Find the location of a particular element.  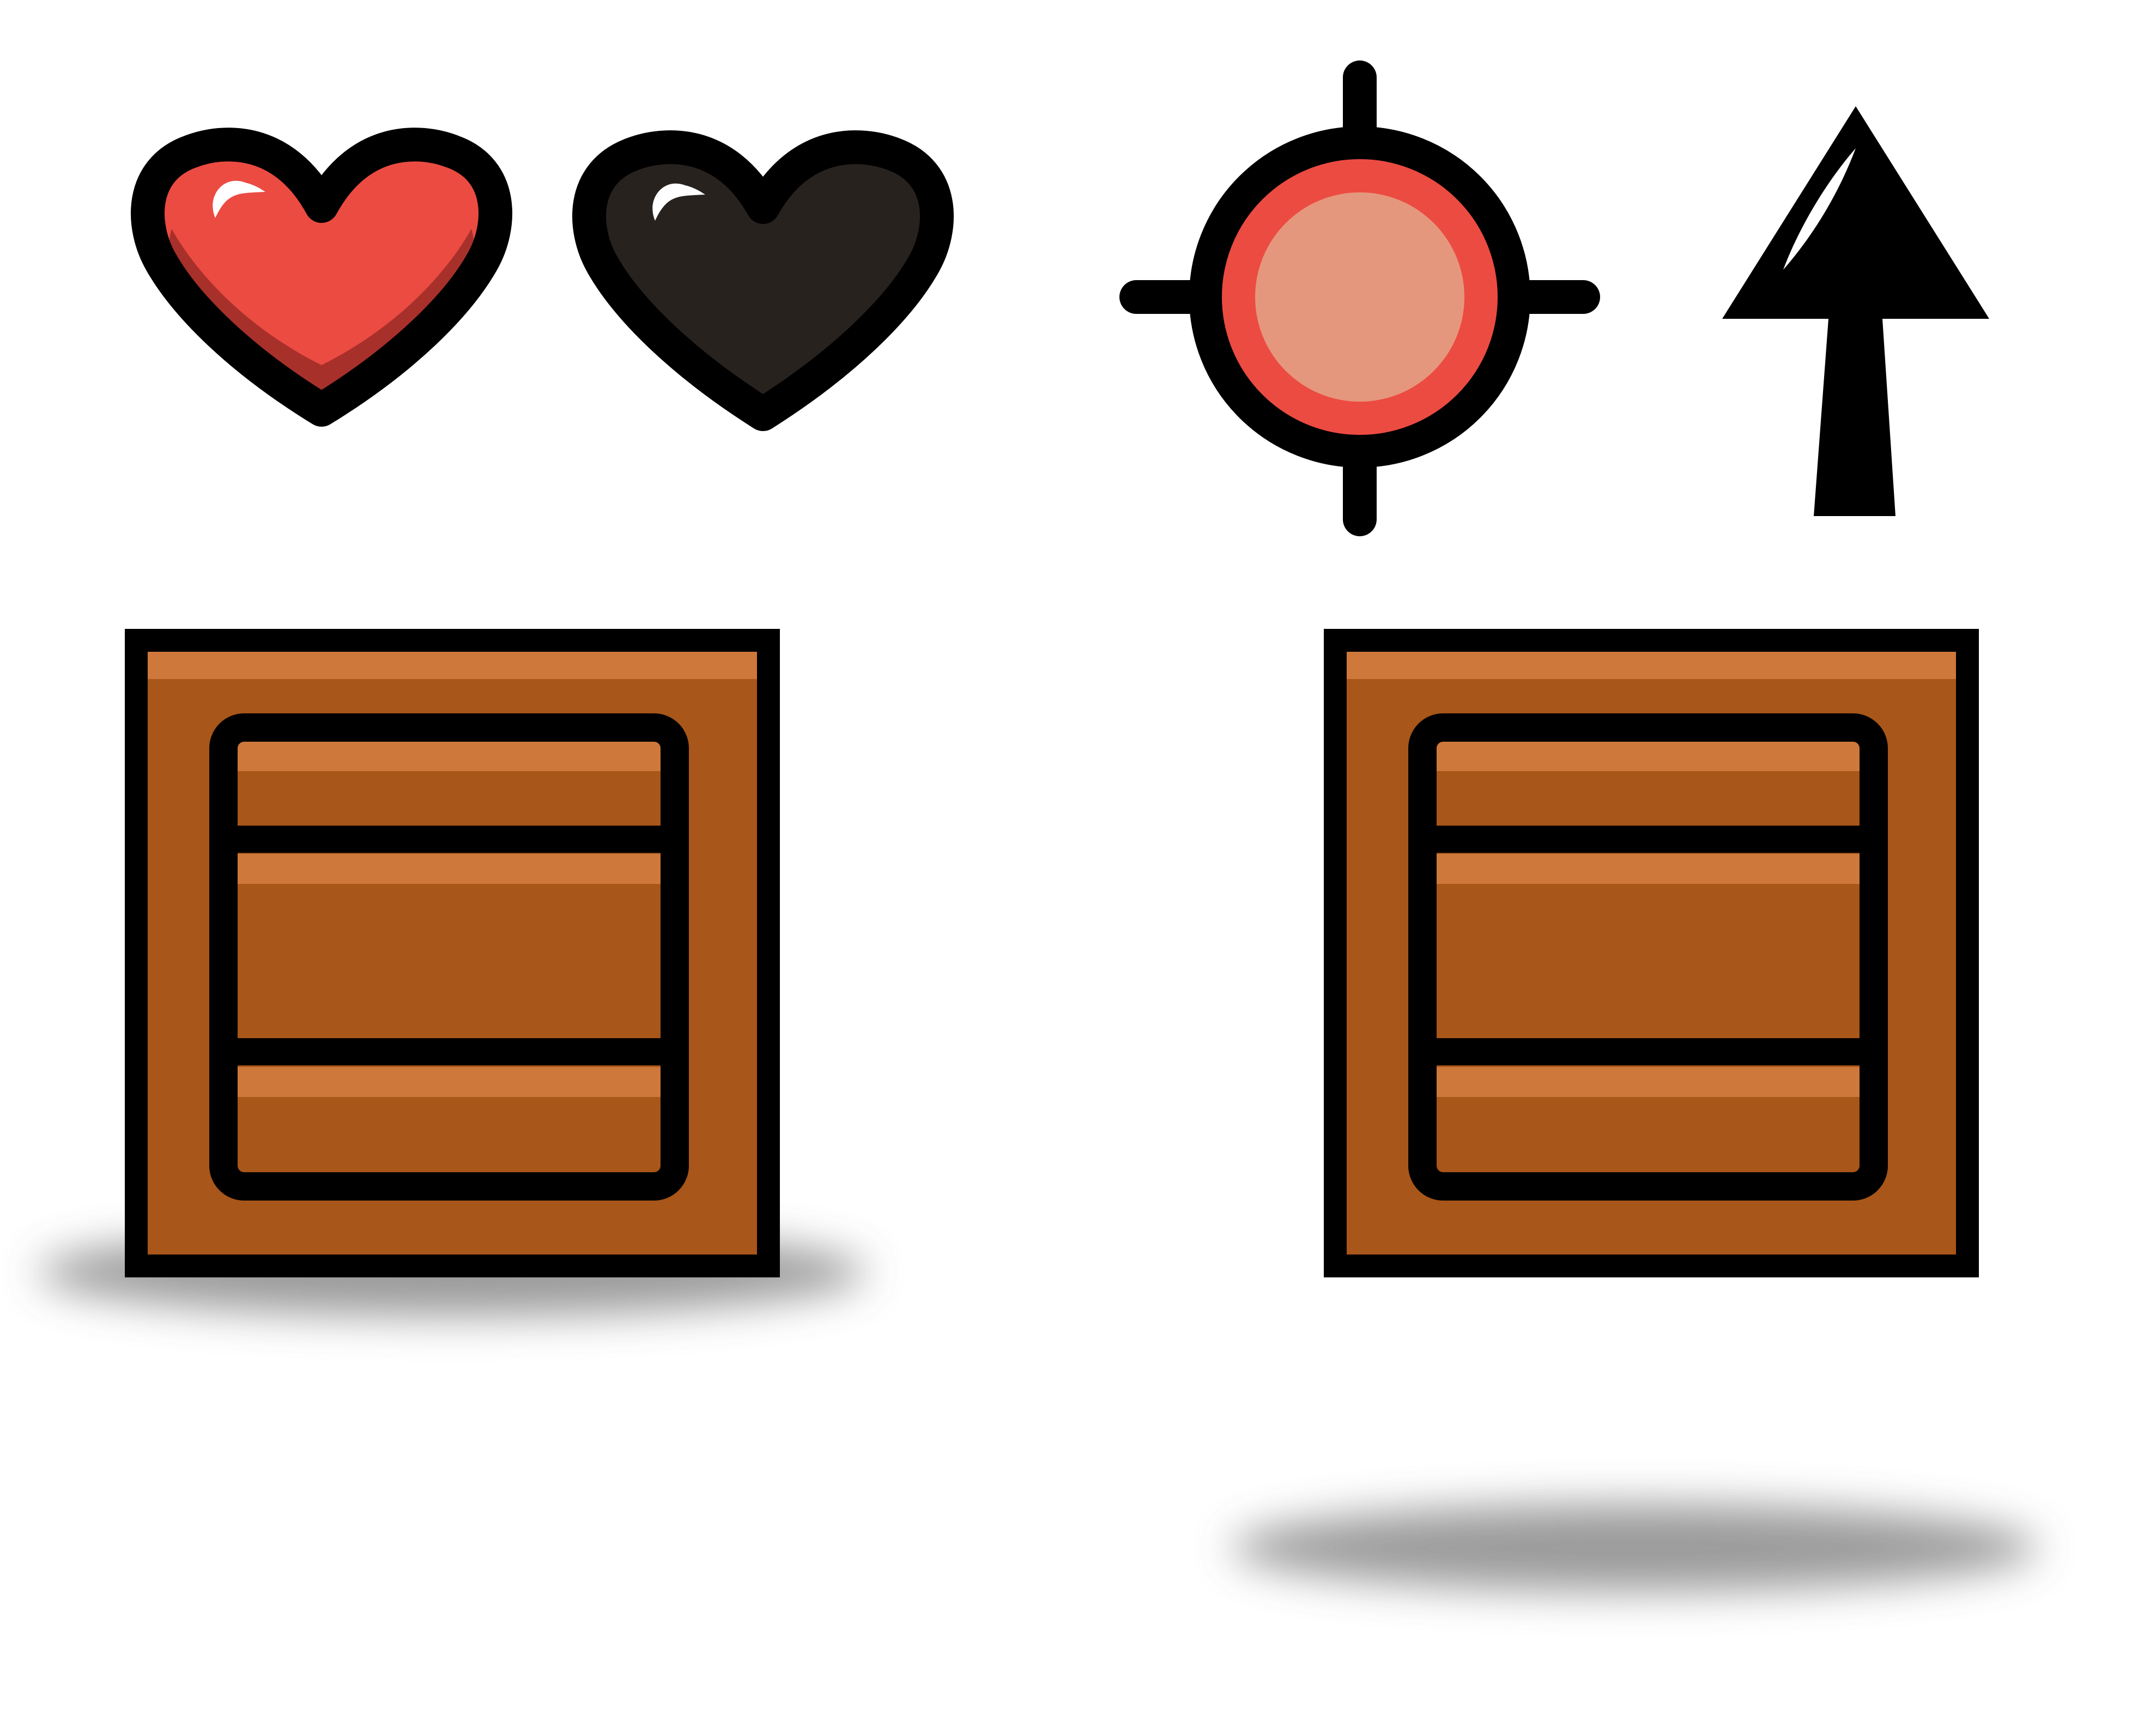

crosshair-target-icon is located at coordinates (1359, 298).